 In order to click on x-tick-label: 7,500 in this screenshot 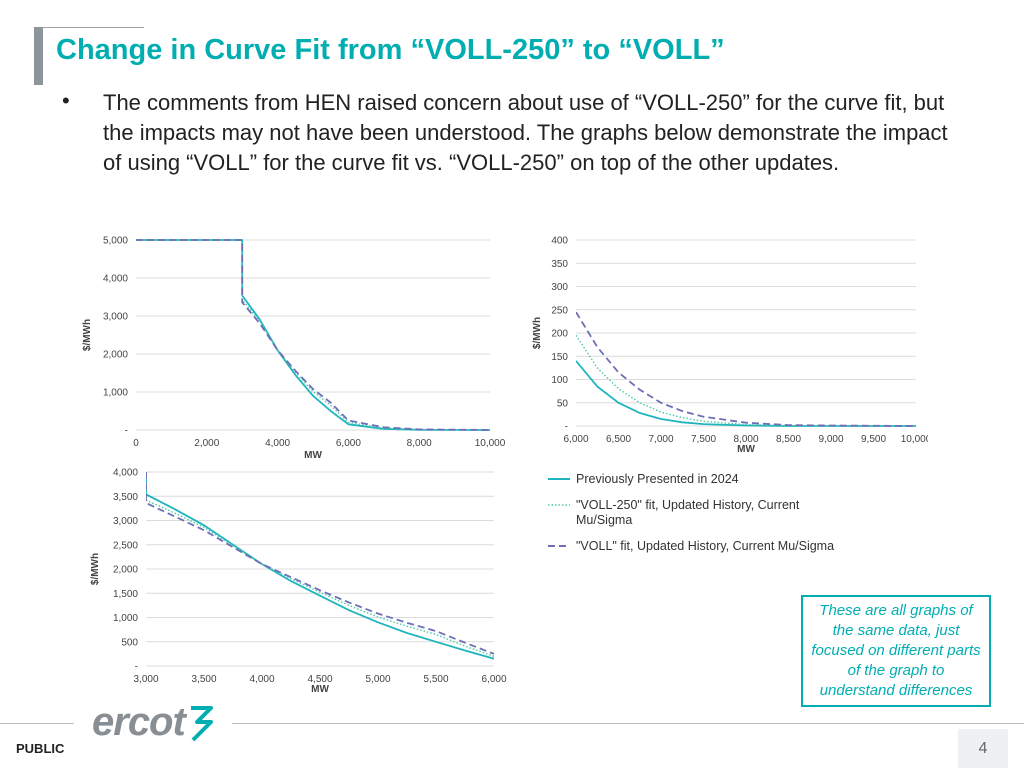, I will do `click(703, 439)`.